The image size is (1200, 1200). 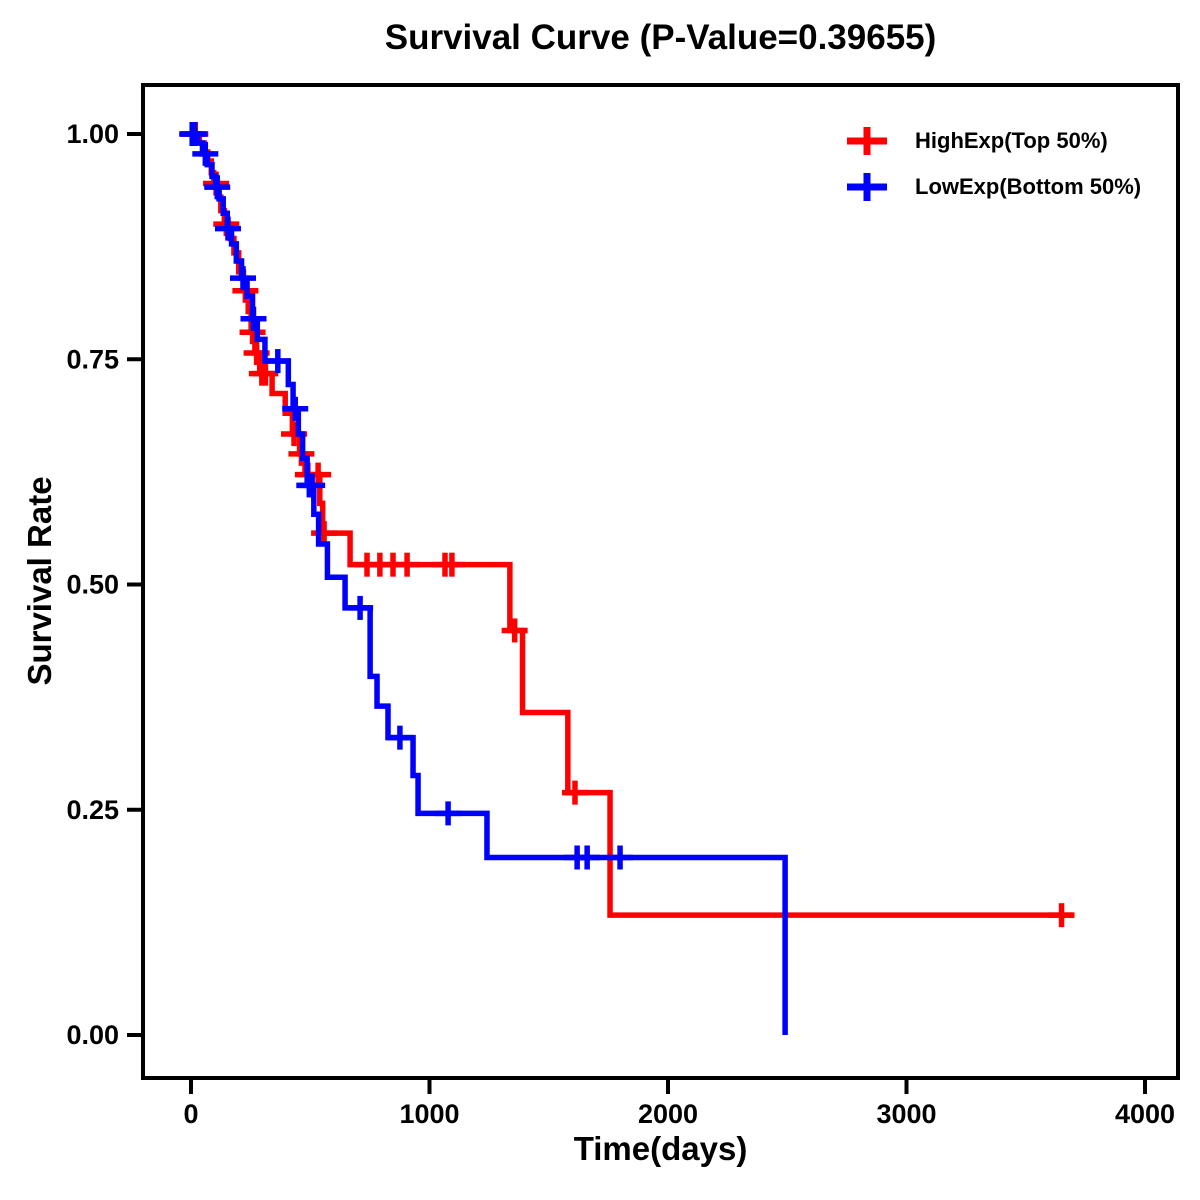 I want to click on legend-item-highexp: HighExp(Top 50%), so click(x=993, y=141).